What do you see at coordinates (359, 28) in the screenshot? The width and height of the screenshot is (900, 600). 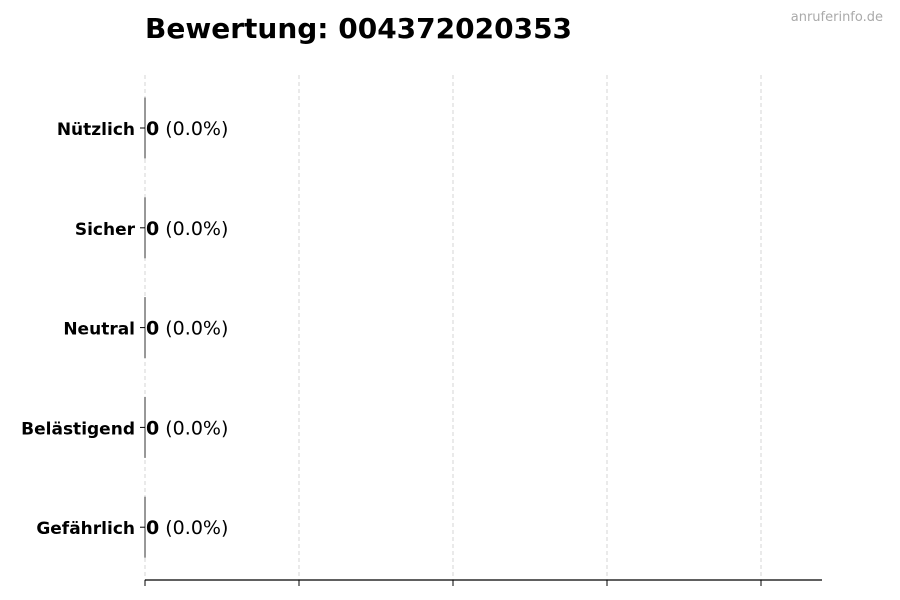 I see `chart-title: Bewertung: 004372020353` at bounding box center [359, 28].